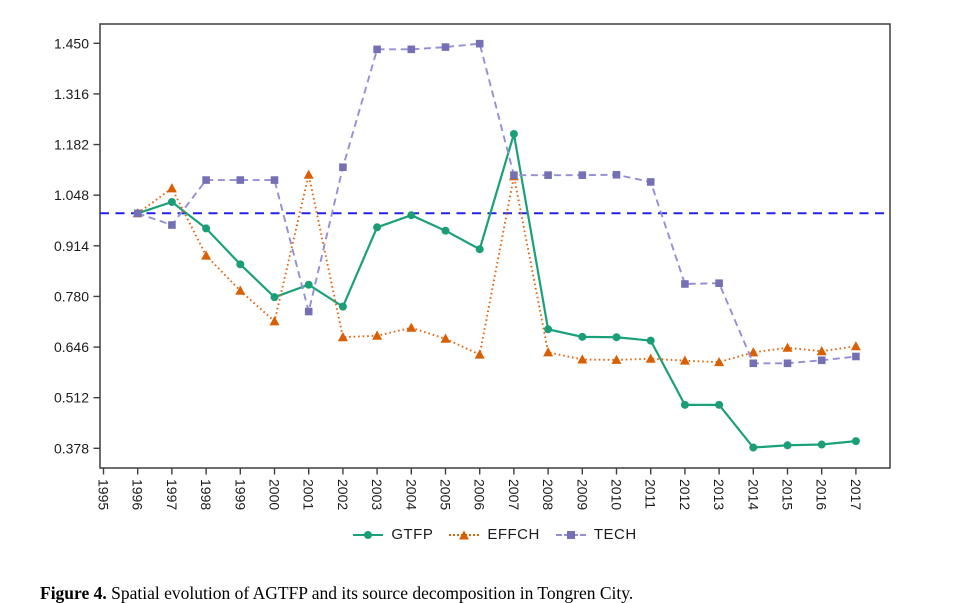 The image size is (961, 603). I want to click on x-tick-label: 2014, so click(753, 494).